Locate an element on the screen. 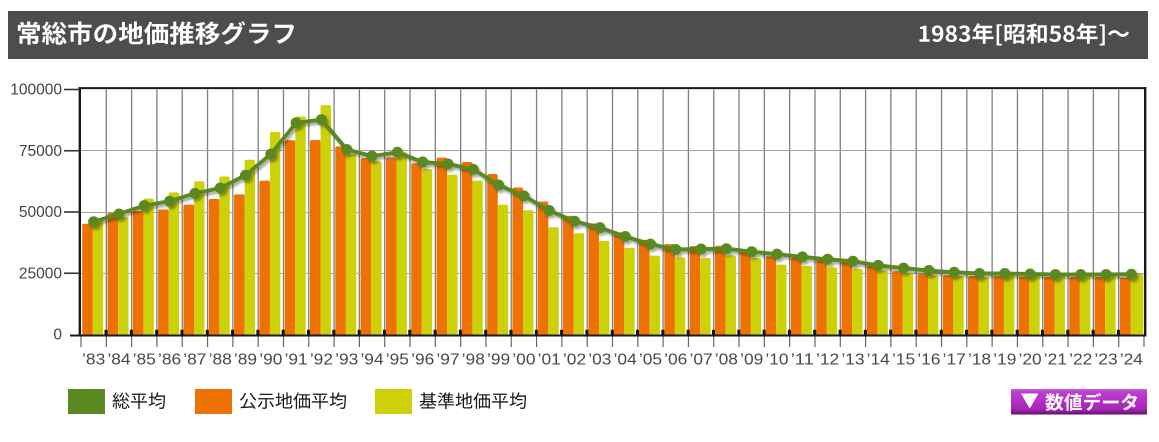 This screenshot has height=442, width=1159. svg-text: ’94 is located at coordinates (371, 360).